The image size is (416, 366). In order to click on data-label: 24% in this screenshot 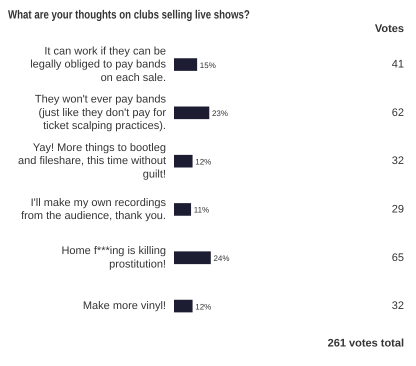, I will do `click(221, 258)`.